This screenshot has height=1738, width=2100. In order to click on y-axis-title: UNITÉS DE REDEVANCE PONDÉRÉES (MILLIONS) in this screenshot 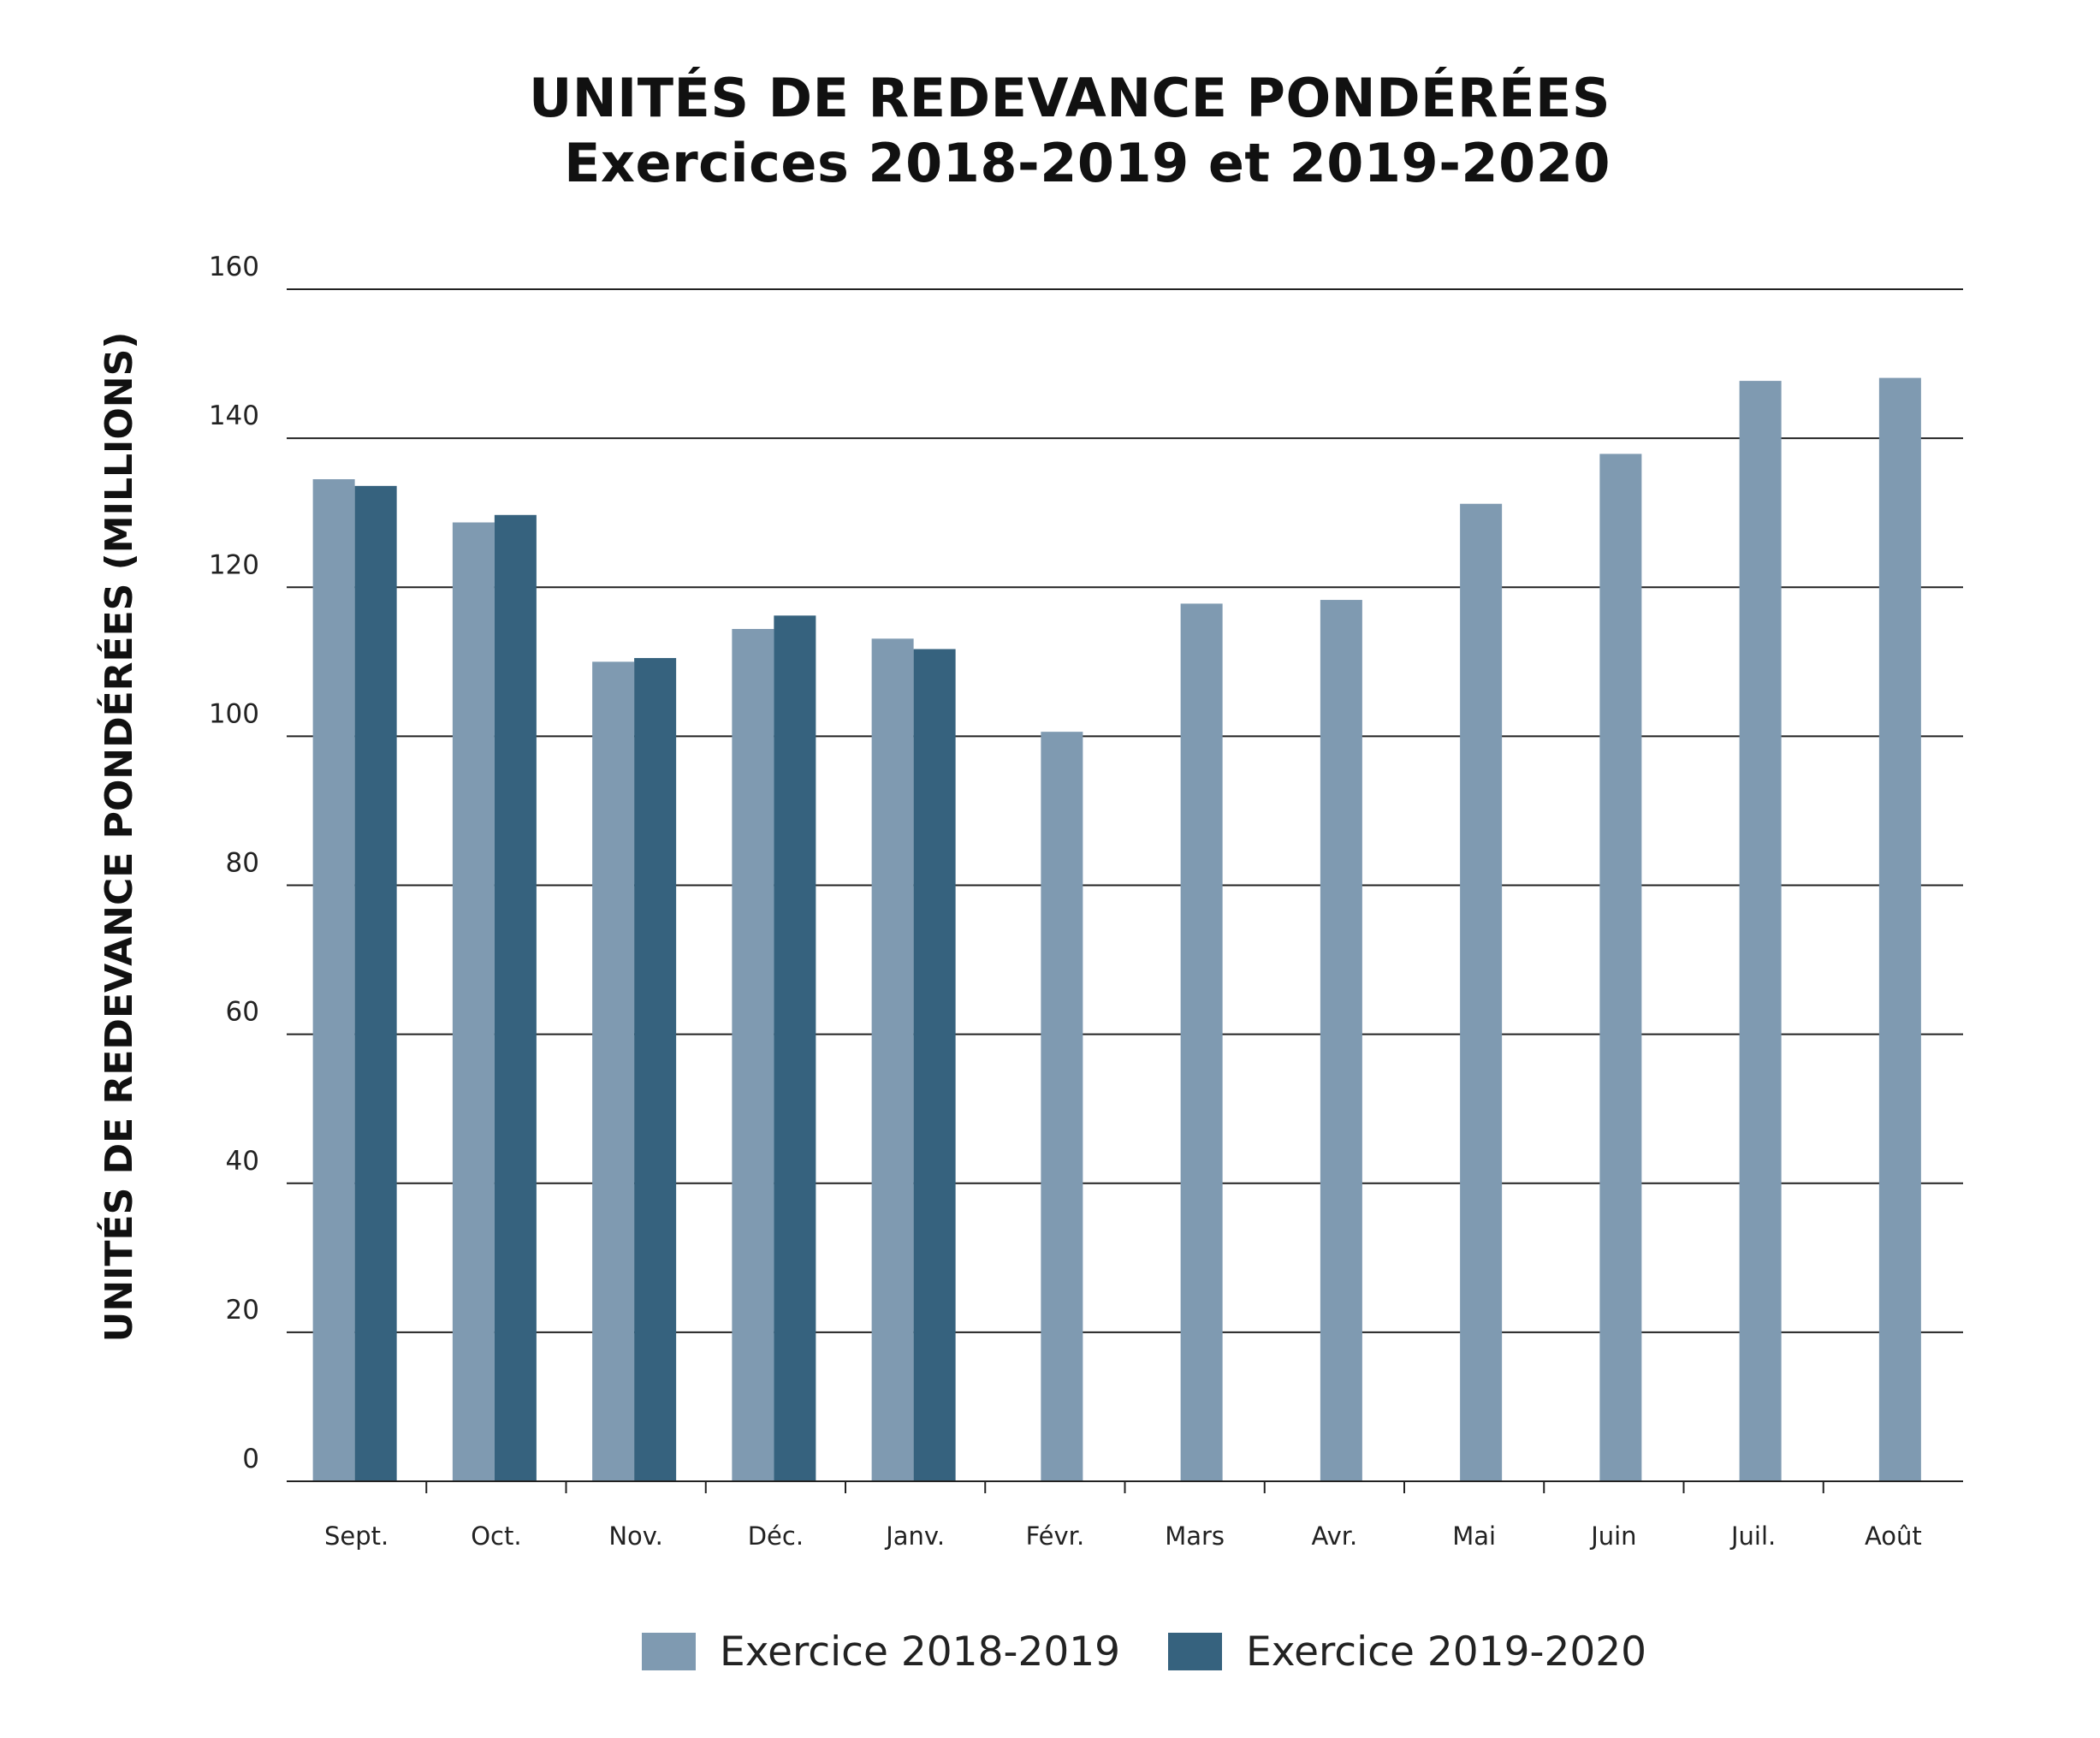, I will do `click(118, 837)`.